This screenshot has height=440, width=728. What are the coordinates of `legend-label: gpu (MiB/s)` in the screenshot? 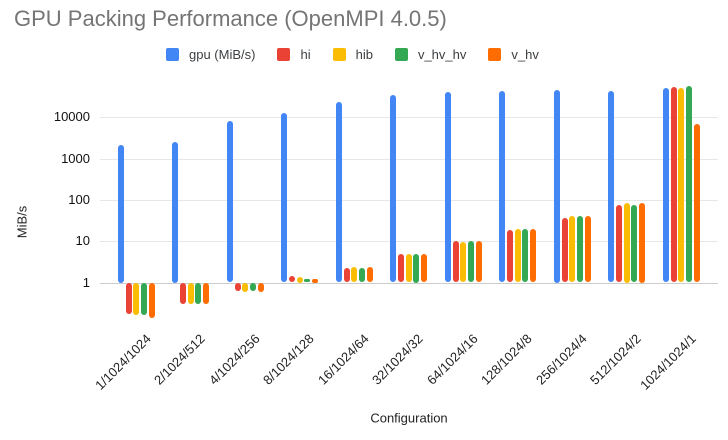 It's located at (222, 54).